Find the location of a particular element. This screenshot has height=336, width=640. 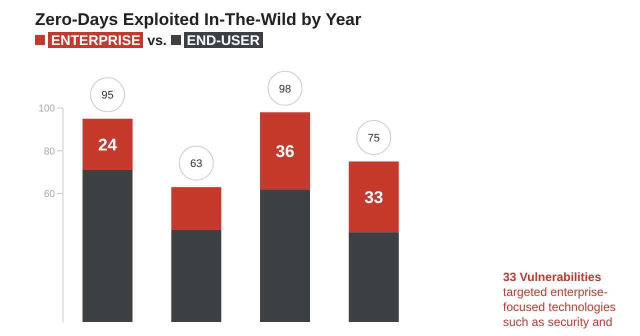

y-tick-label: 100 is located at coordinates (47, 109).